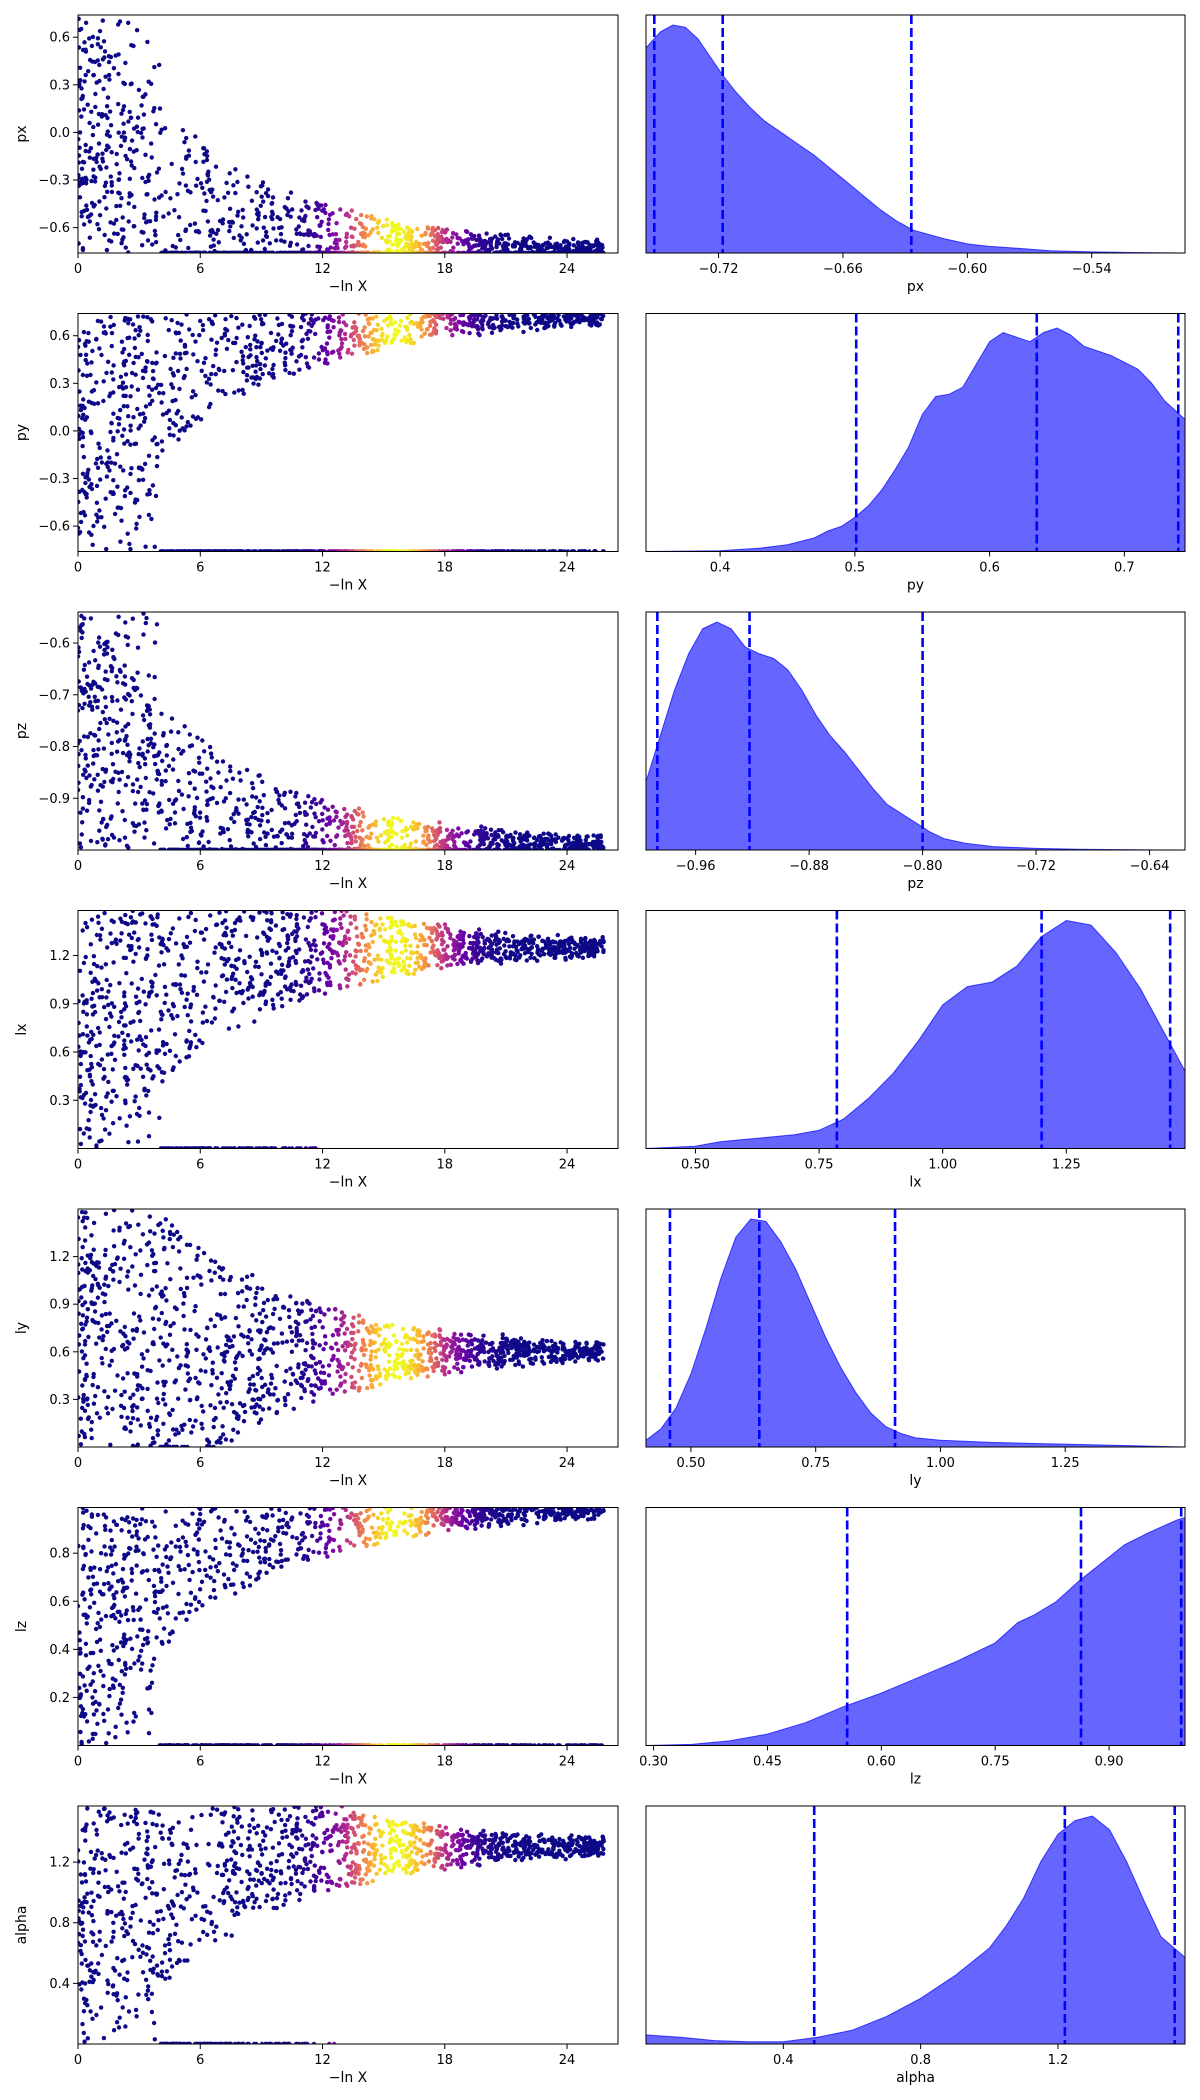  Describe the element at coordinates (54, 695) in the screenshot. I see `trace-ytick-label: −0.7` at that location.